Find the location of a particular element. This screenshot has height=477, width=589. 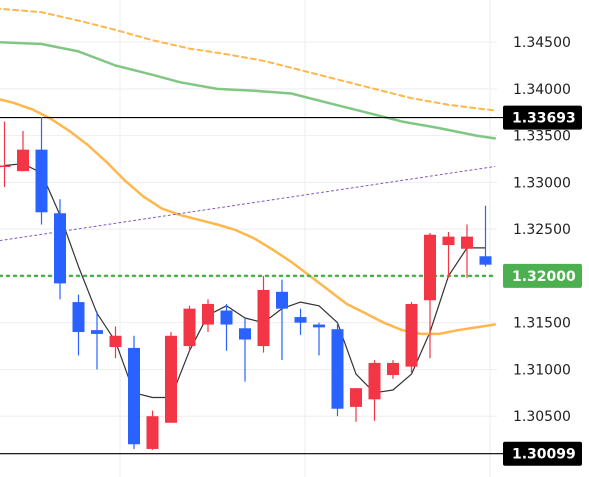

price-badges: 1.33693 1.30099 1.32000 is located at coordinates (542, 285).